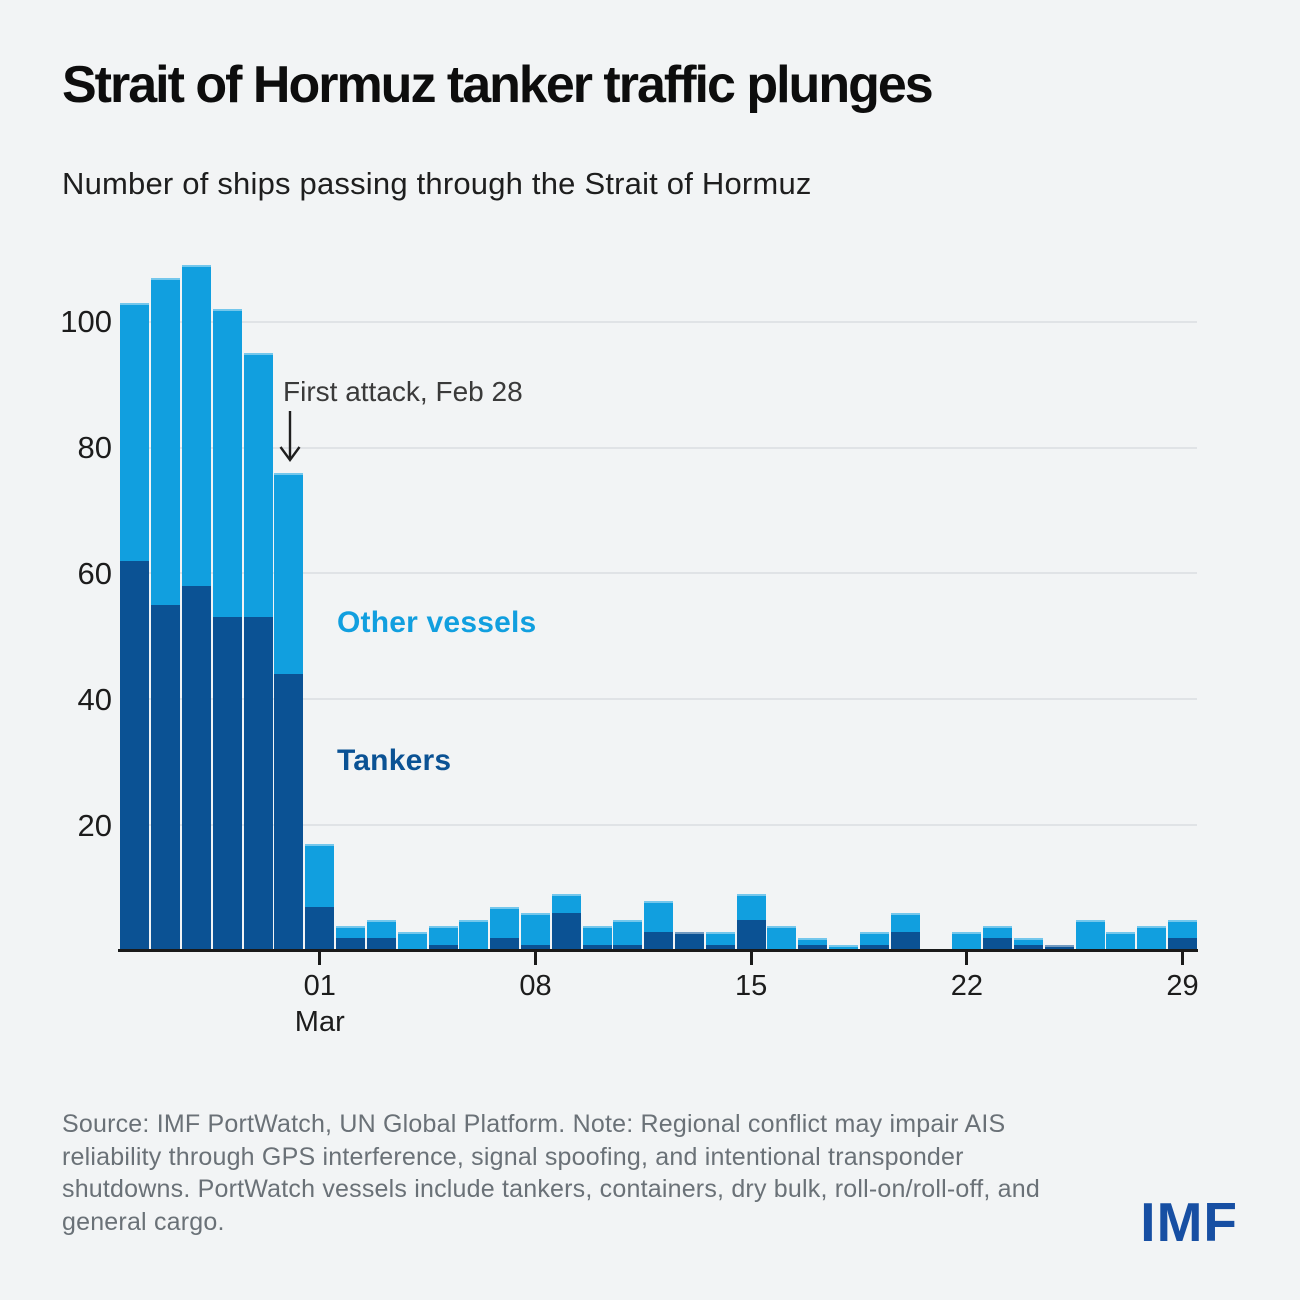 This screenshot has width=1300, height=1300. Describe the element at coordinates (751, 986) in the screenshot. I see `x-tick-label: 15` at that location.